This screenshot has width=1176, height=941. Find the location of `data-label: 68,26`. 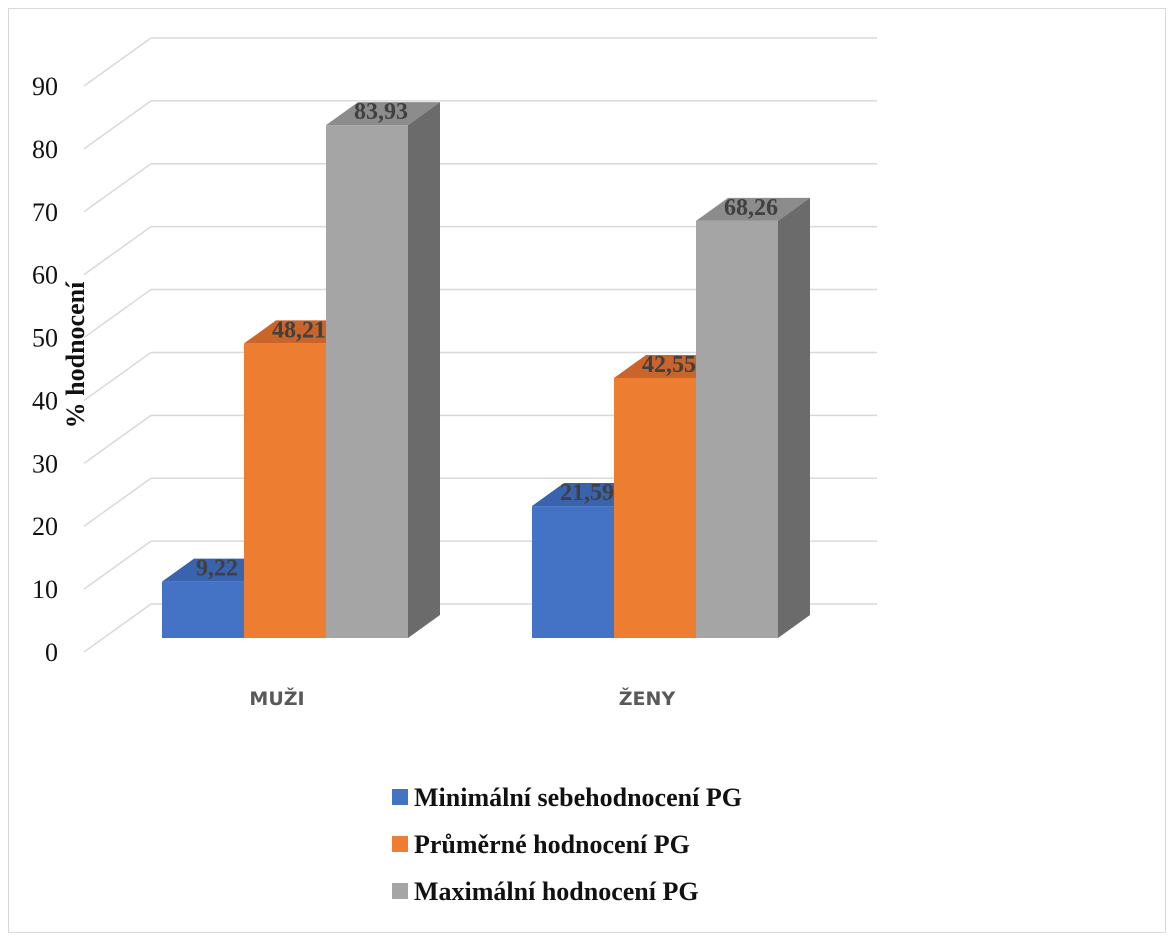

data-label: 68,26 is located at coordinates (751, 208).